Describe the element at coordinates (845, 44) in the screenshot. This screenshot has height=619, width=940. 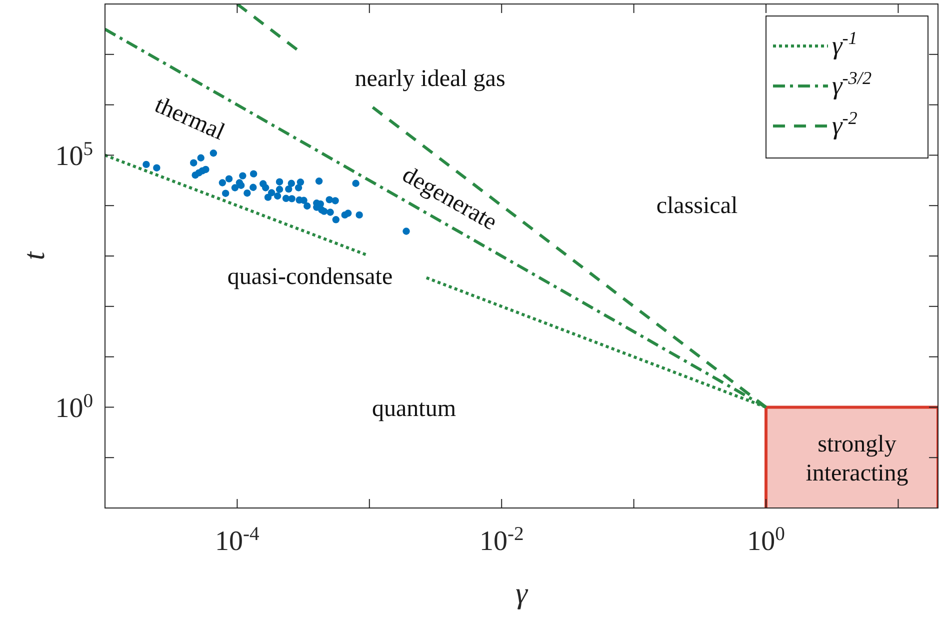
I see `legend-label: γ$^{-1}$` at that location.